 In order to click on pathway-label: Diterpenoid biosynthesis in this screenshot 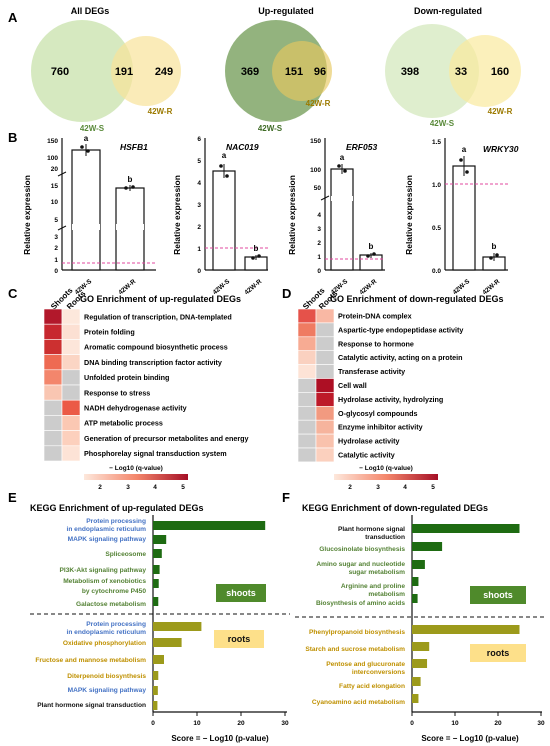, I will do `click(106, 676)`.